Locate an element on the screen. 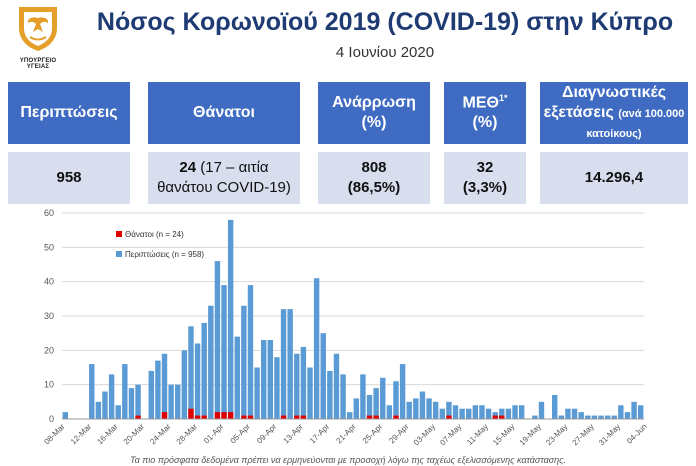 Image resolution: width=696 pixels, height=466 pixels. x-tick-label: 28-Mar is located at coordinates (187, 434).